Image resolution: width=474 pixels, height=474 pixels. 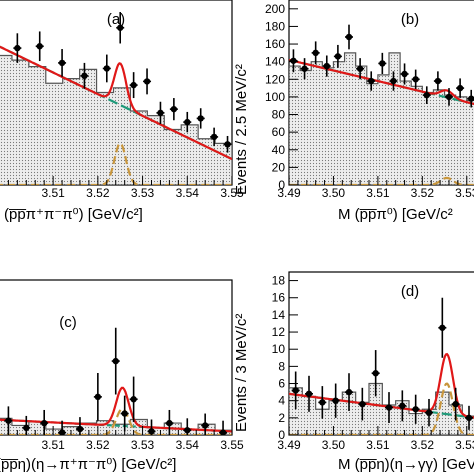 I want to click on y-tick-label: 120, so click(x=275, y=79).